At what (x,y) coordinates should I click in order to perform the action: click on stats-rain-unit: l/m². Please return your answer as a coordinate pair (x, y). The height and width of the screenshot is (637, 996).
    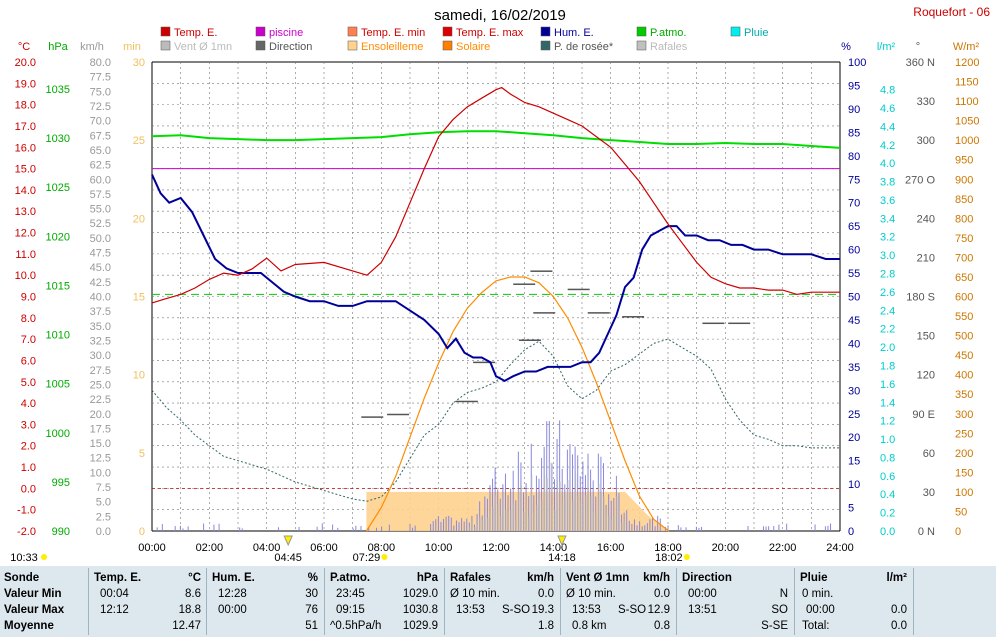
    Looking at the image, I should click on (896, 578).